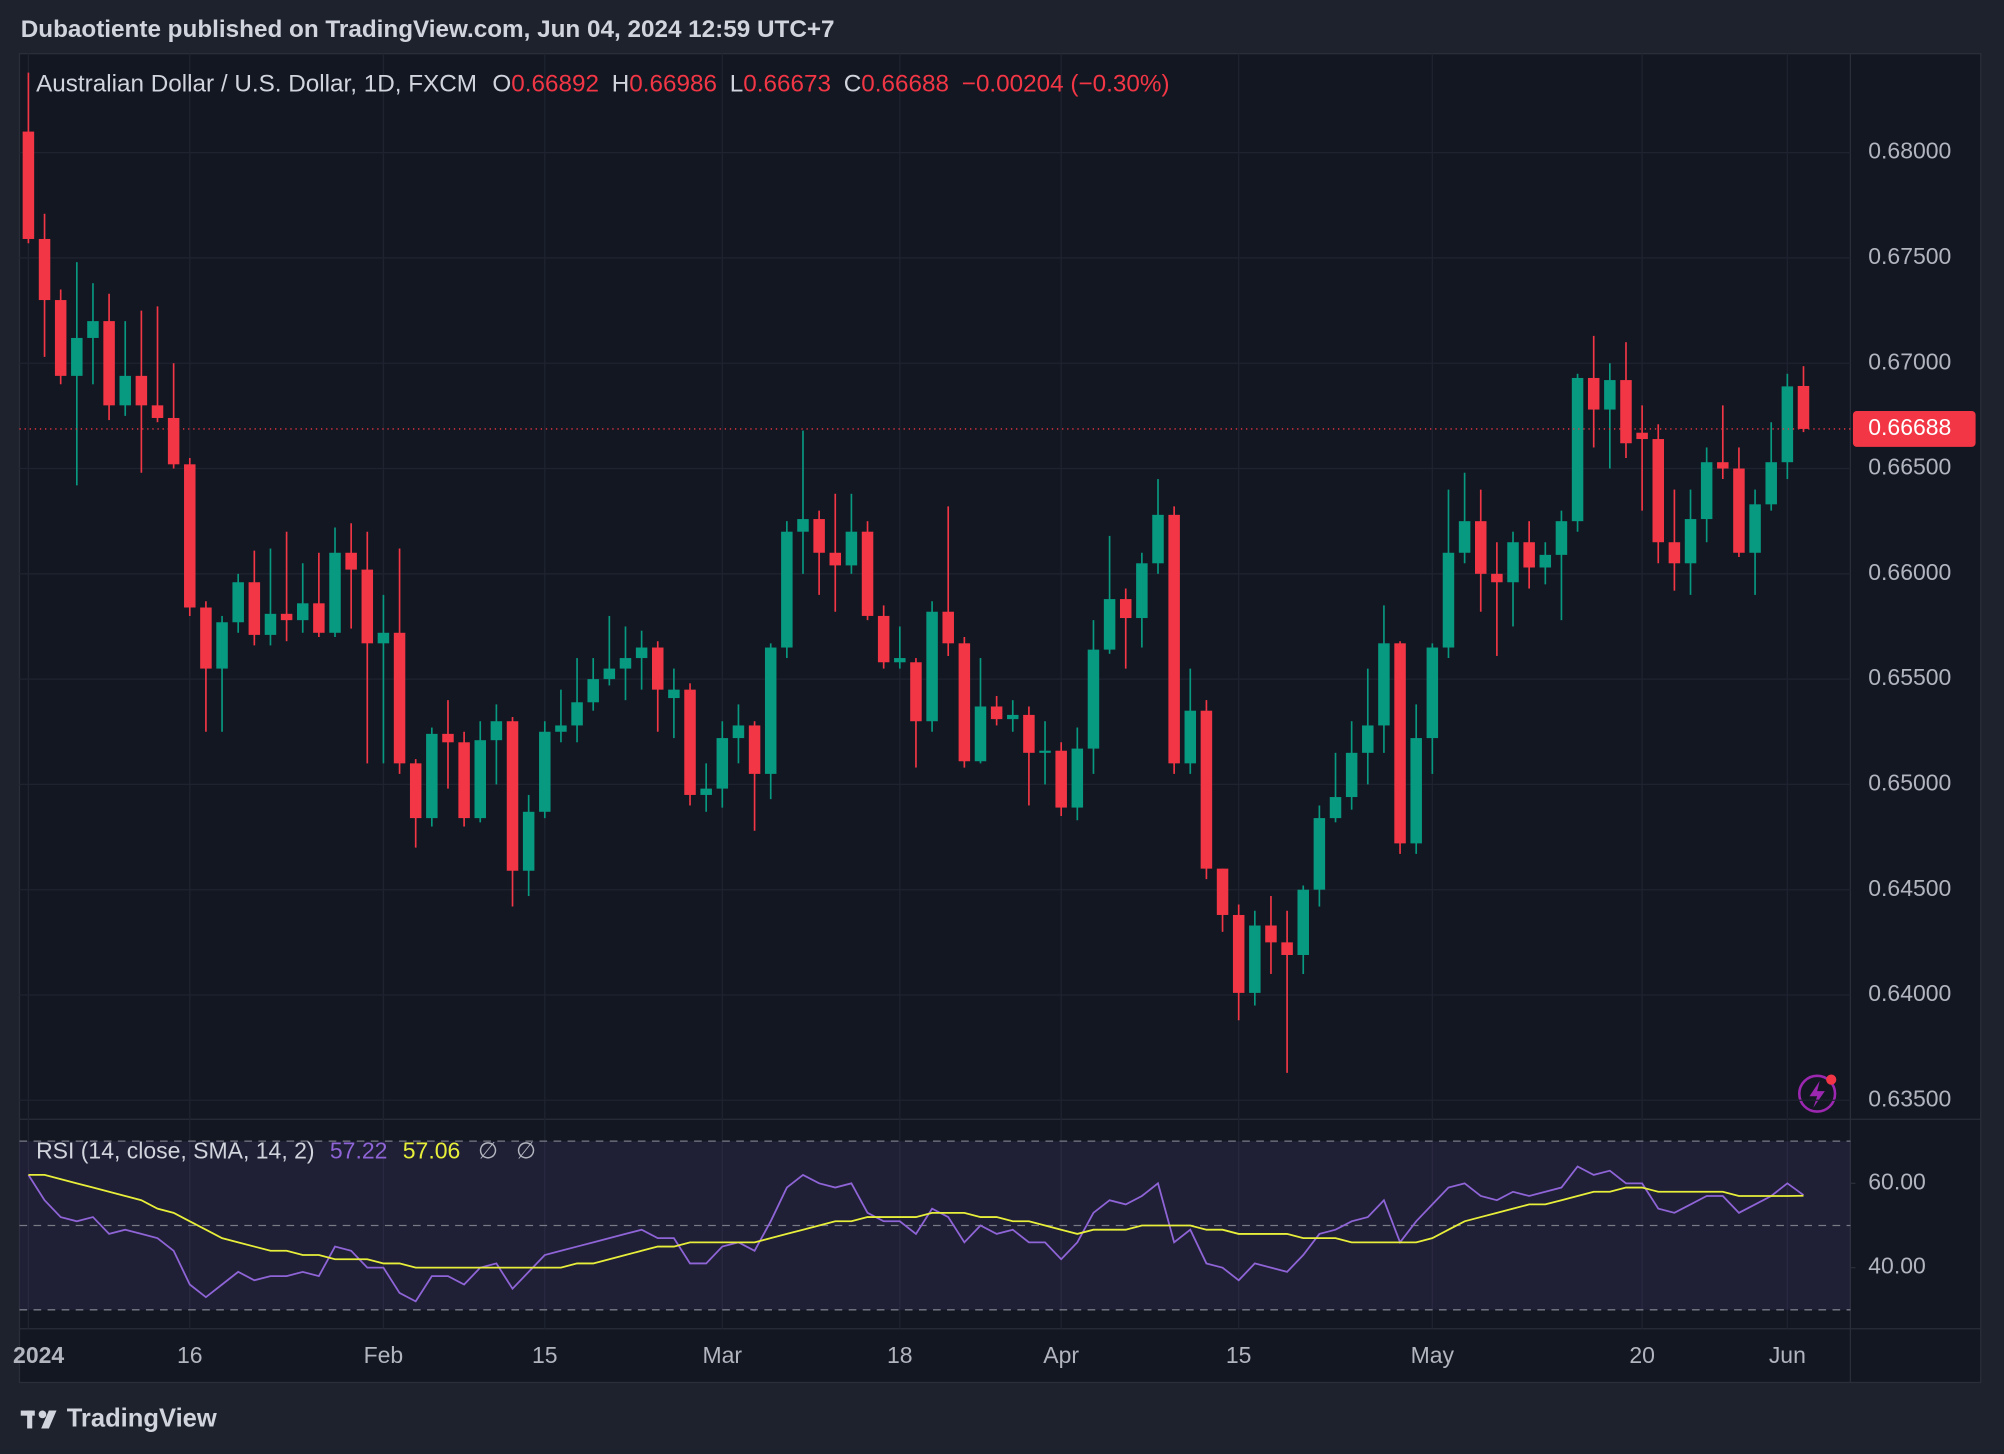 Image resolution: width=2004 pixels, height=1454 pixels. I want to click on y-tick-label: 0.67500, so click(1909, 256).